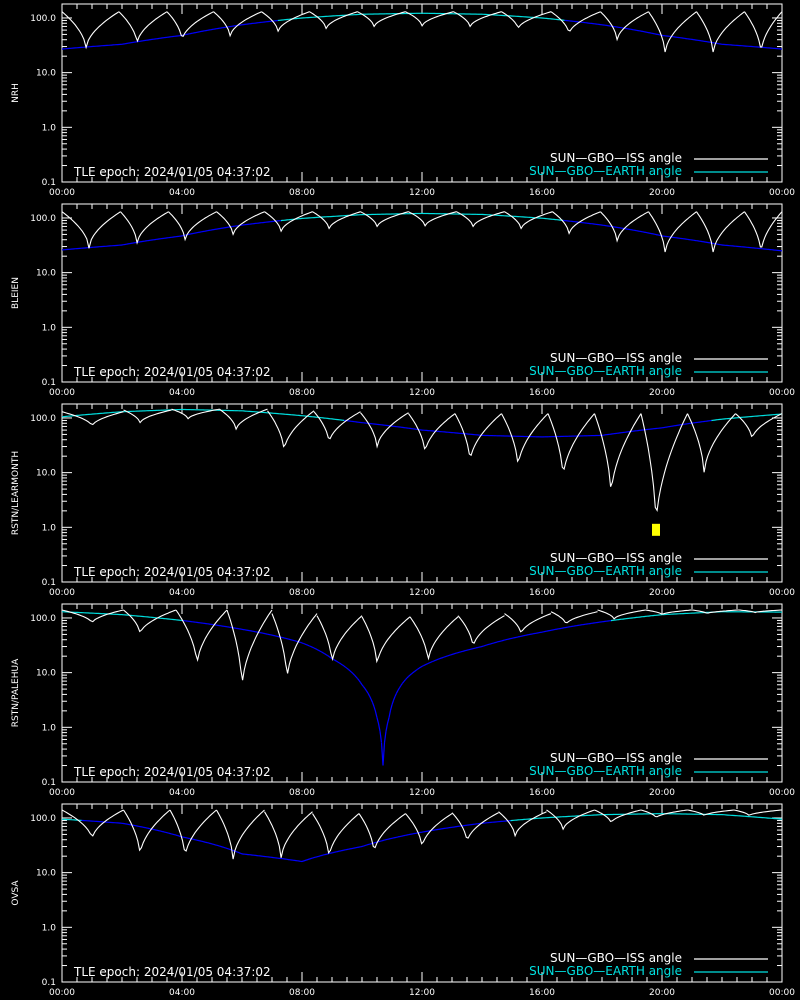  What do you see at coordinates (422, 393) in the screenshot?
I see `x-tick-label: 12:00` at bounding box center [422, 393].